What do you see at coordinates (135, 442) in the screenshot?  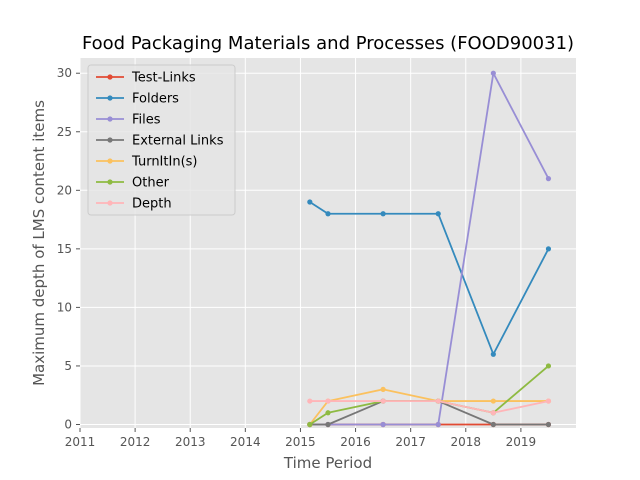 I see `x-tick-label: 2012` at bounding box center [135, 442].